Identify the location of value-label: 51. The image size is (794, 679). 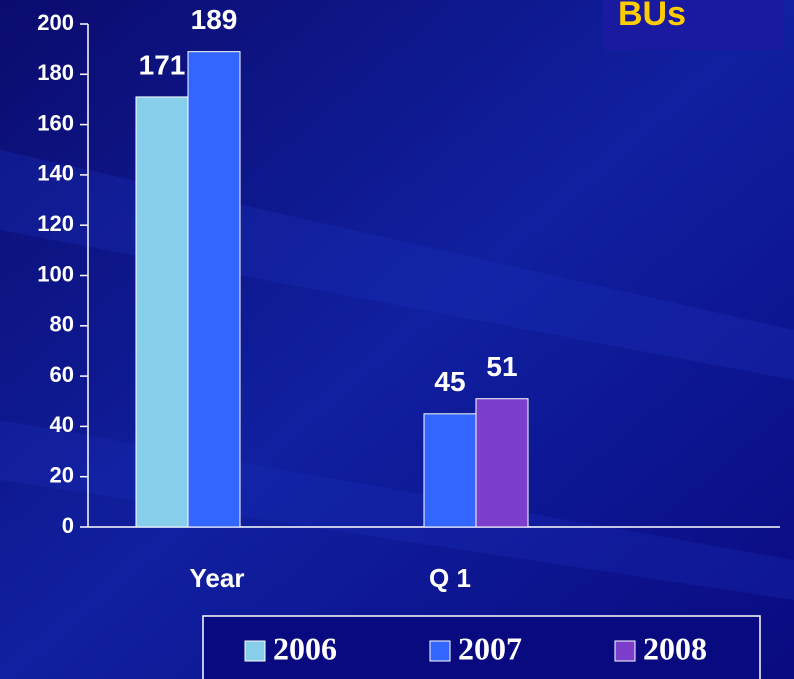
(501, 366).